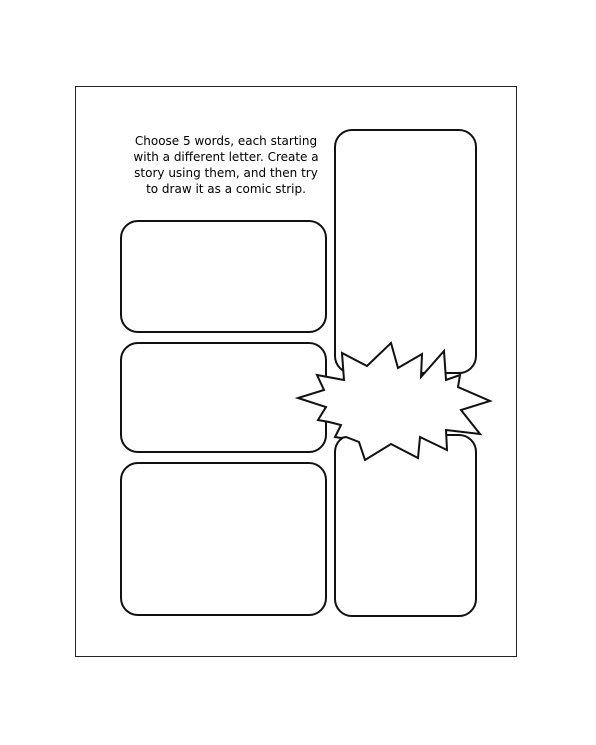 The image size is (596, 745). What do you see at coordinates (226, 189) in the screenshot?
I see `instructions-line-4: to draw it as a comic strip.` at bounding box center [226, 189].